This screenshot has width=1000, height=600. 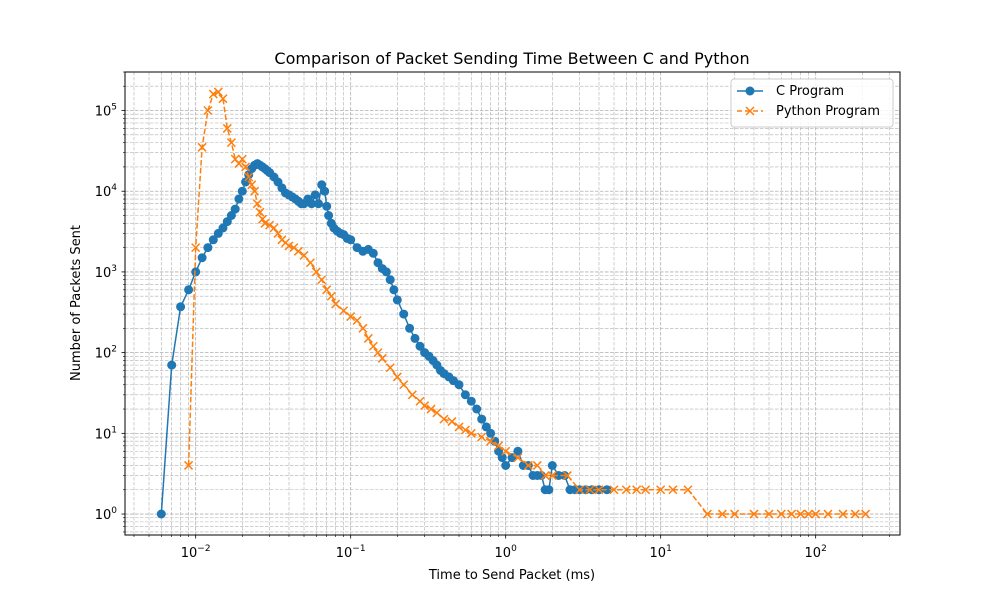 I want to click on legend: C Program Python Program, so click(x=812, y=103).